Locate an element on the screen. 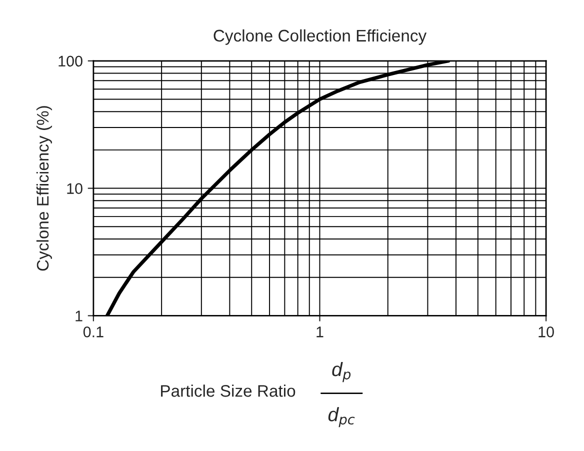 This screenshot has height=451, width=584. y-tick-label: 1 is located at coordinates (79, 316).